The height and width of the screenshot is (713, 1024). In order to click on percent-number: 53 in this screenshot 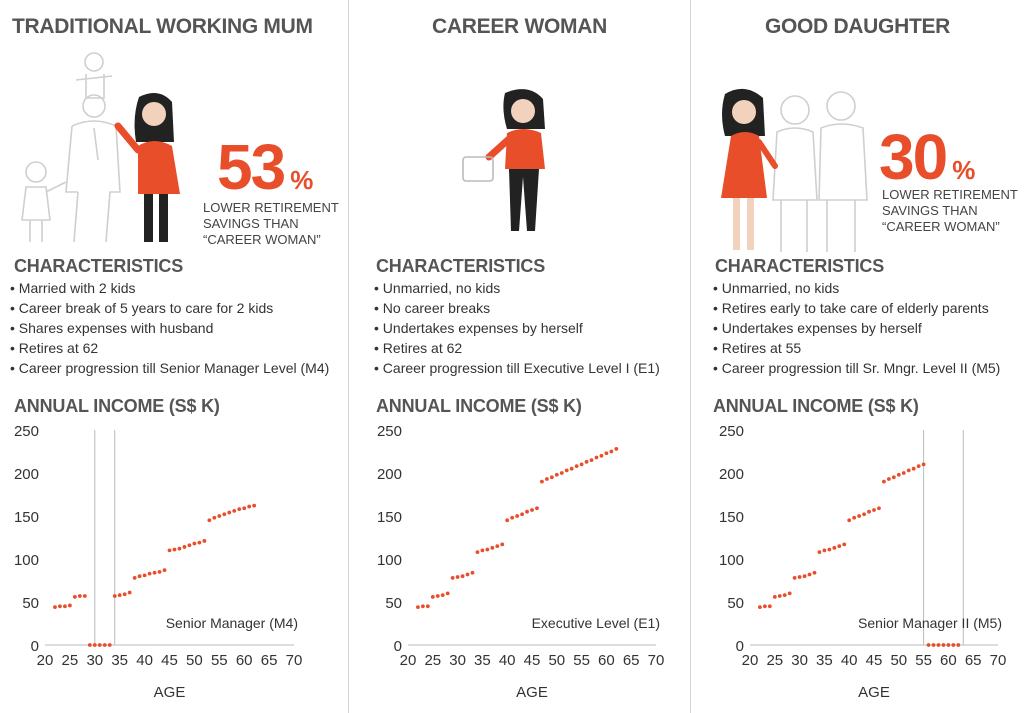, I will do `click(251, 167)`.